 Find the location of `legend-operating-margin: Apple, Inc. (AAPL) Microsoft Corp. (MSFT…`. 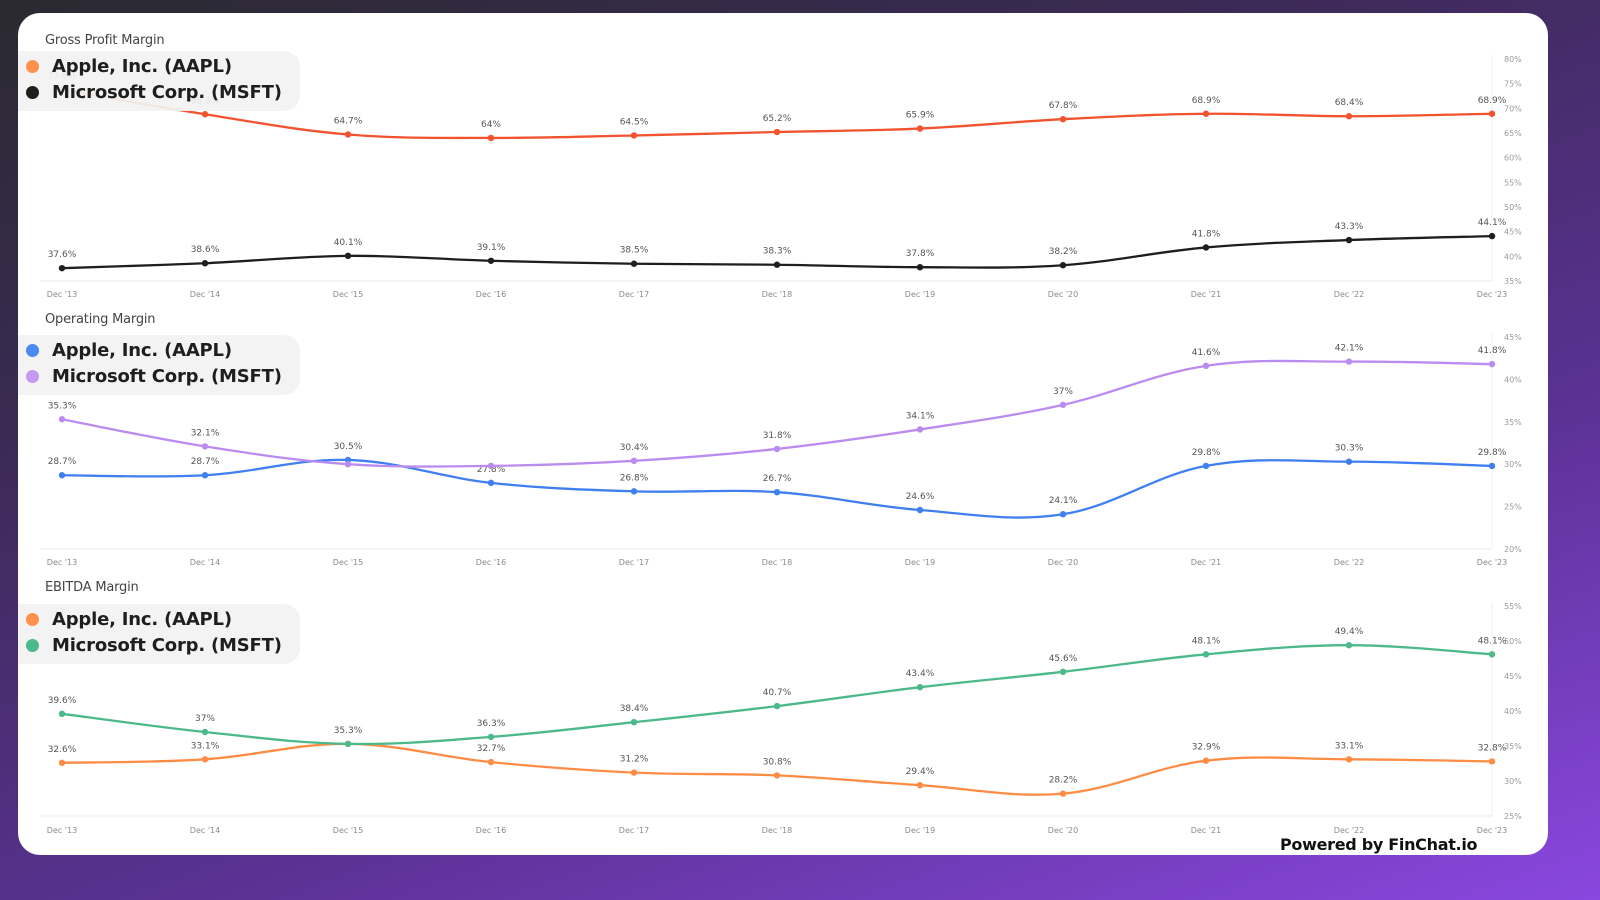

legend-operating-margin: Apple, Inc. (AAPL) Microsoft Corp. (MSFT… is located at coordinates (159, 365).